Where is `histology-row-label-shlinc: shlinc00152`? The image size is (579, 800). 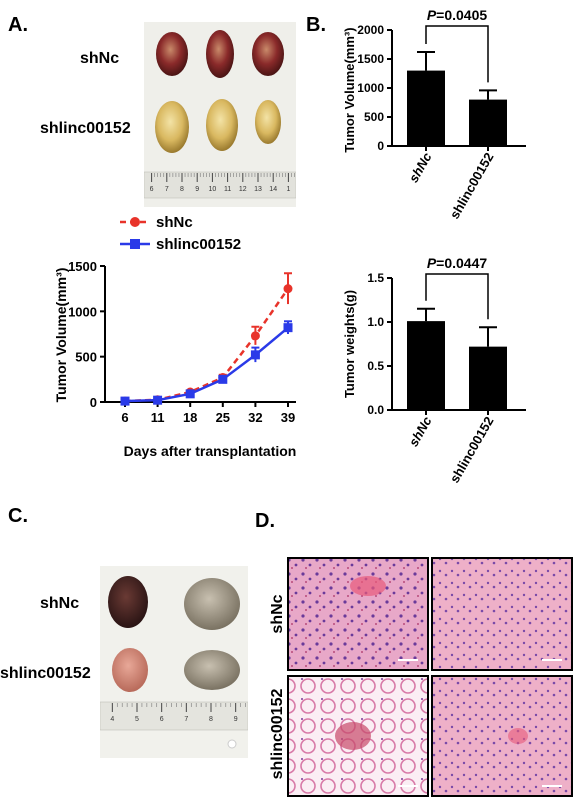
histology-row-label-shlinc: shlinc00152 is located at coordinates (277, 734).